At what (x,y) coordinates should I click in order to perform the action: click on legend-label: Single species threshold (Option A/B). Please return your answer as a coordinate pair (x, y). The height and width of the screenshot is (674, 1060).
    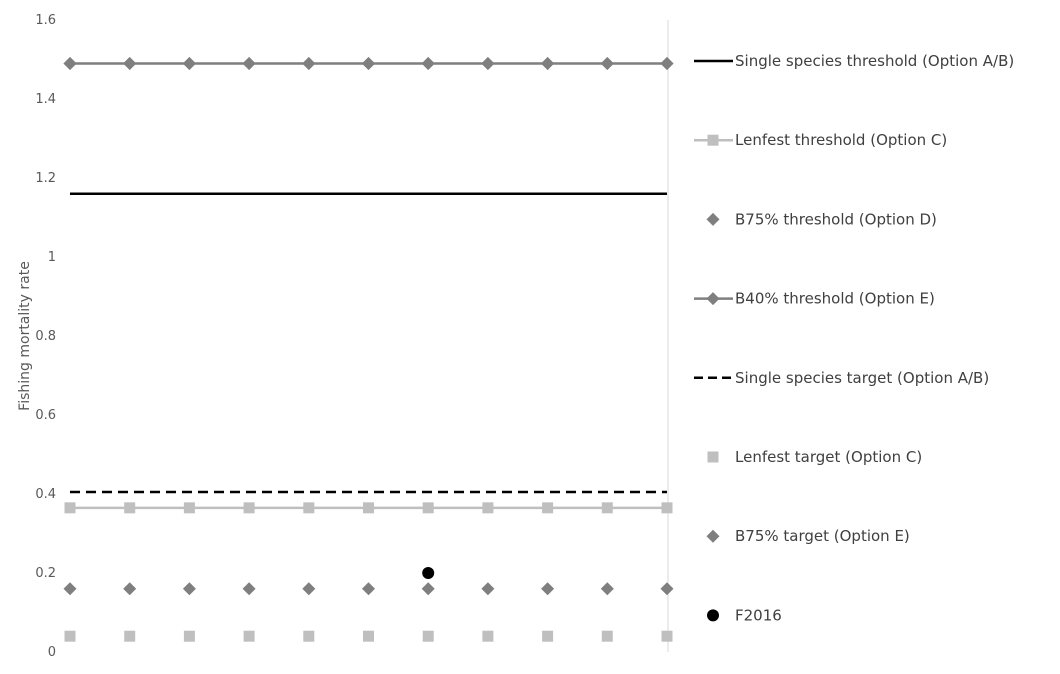
    Looking at the image, I should click on (874, 61).